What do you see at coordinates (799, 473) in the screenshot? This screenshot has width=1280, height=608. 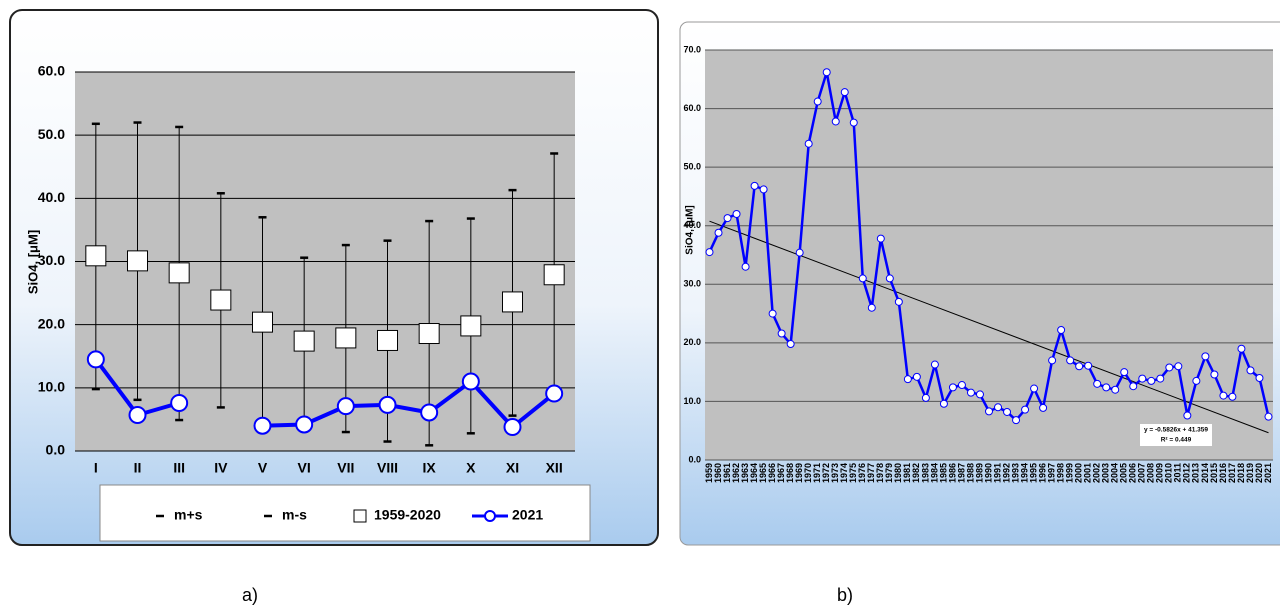 I see `x-tick-label: 1969` at bounding box center [799, 473].